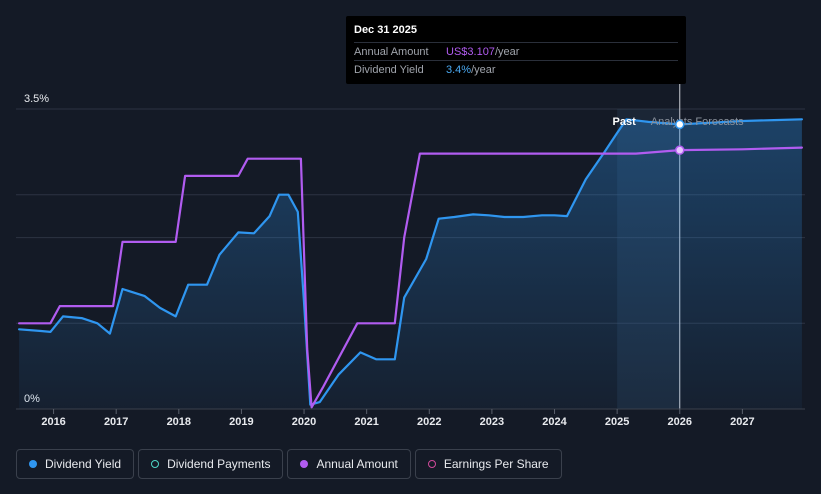  I want to click on tooltip-annual-unit: /year, so click(507, 51).